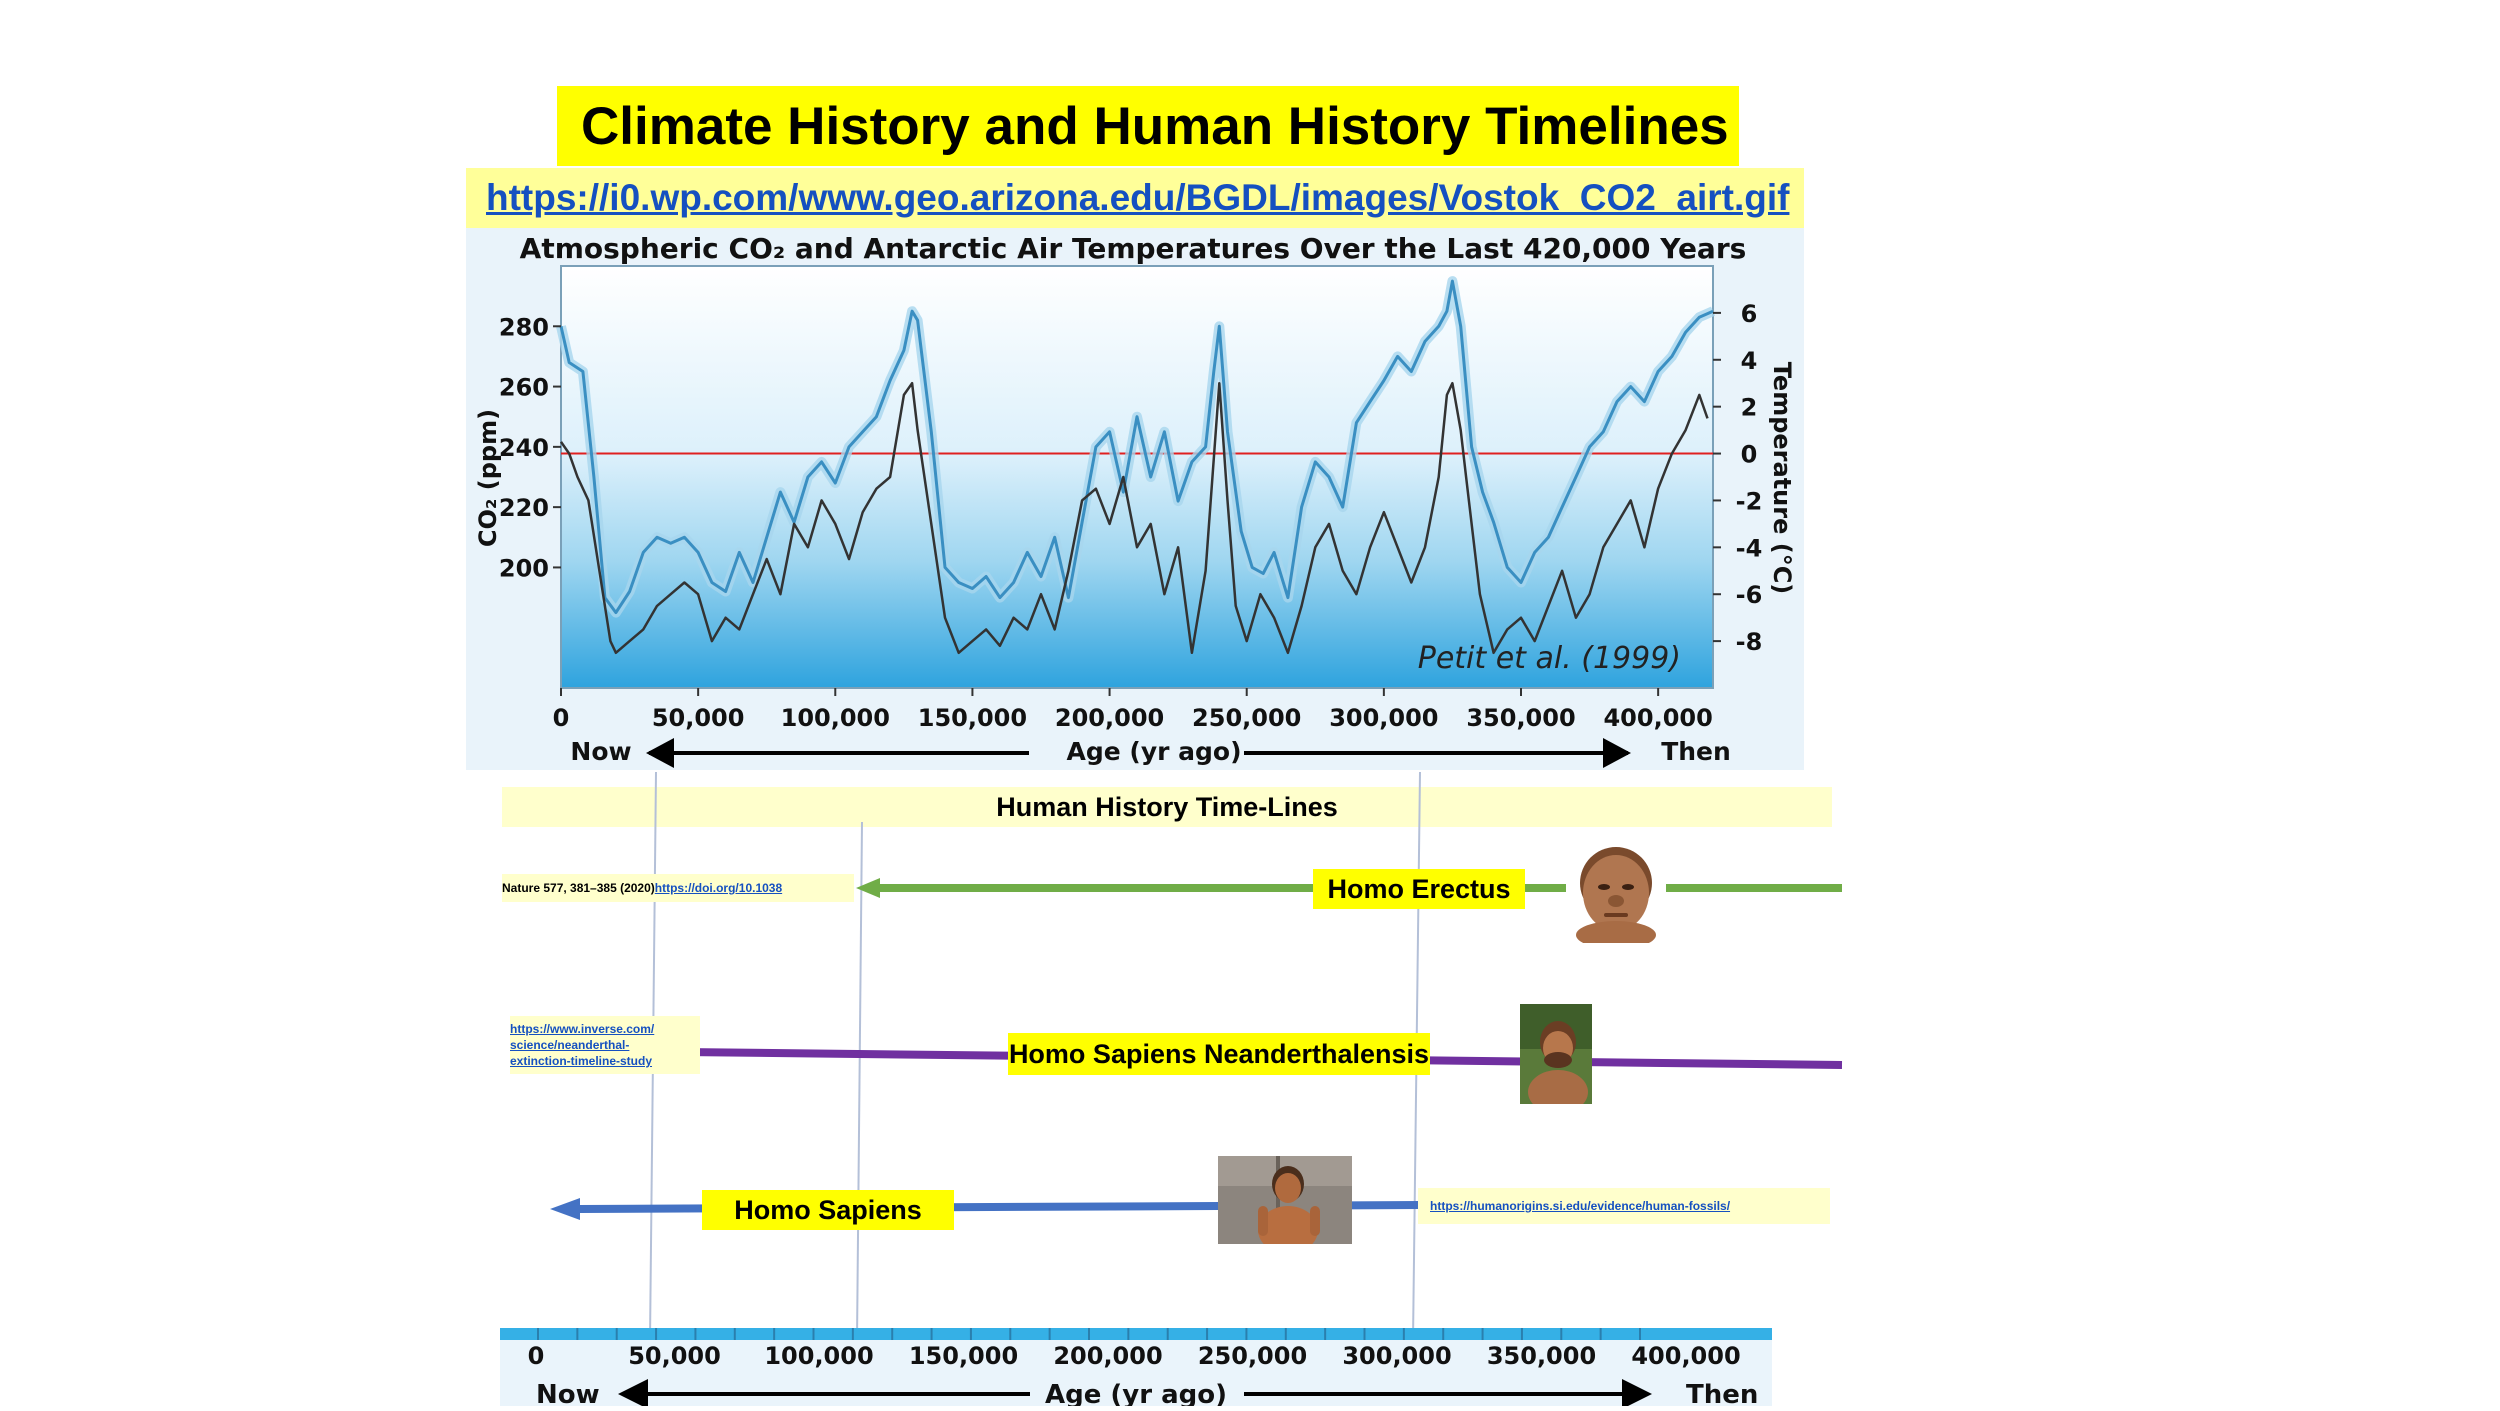 The width and height of the screenshot is (2500, 1411). Describe the element at coordinates (818, 1356) in the screenshot. I see `bottom-axis-tick-label: 100,000` at that location.